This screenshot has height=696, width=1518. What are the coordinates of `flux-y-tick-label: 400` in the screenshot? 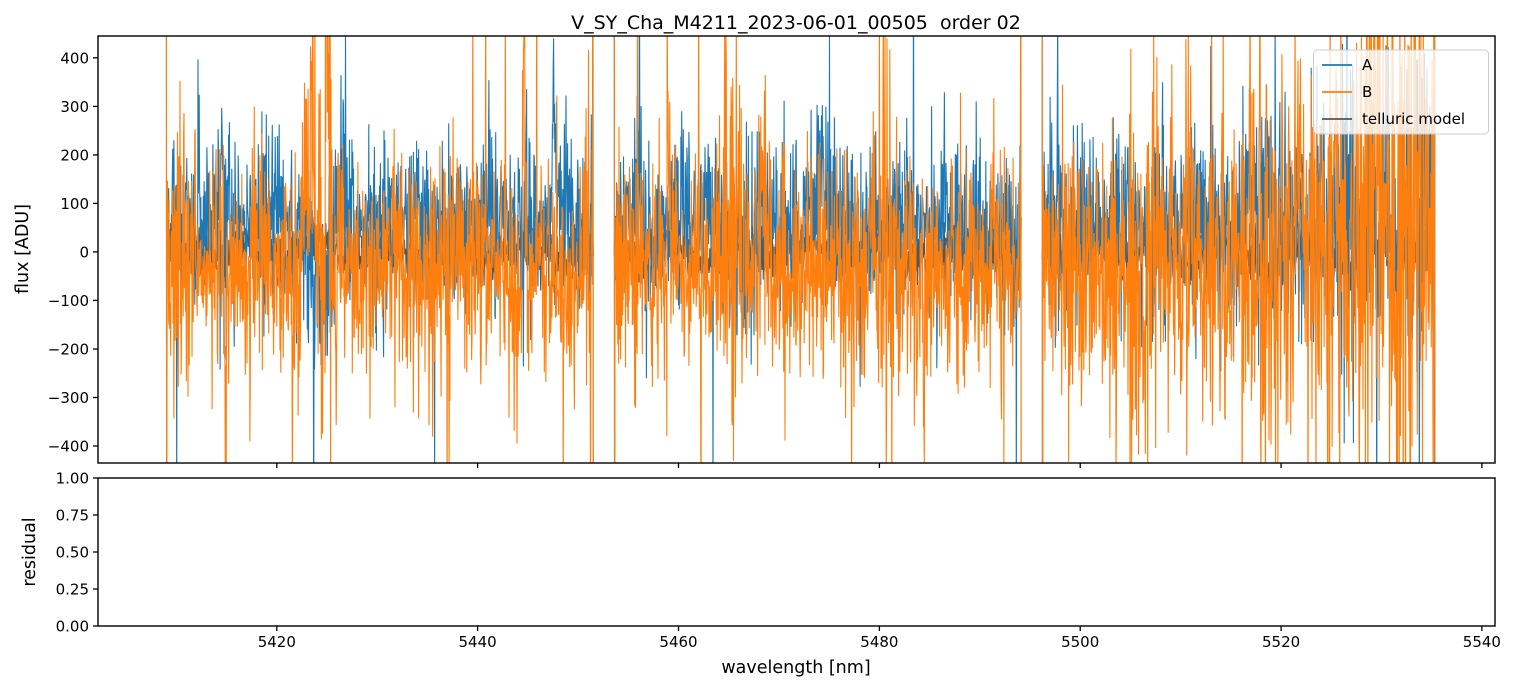 It's located at (74, 58).